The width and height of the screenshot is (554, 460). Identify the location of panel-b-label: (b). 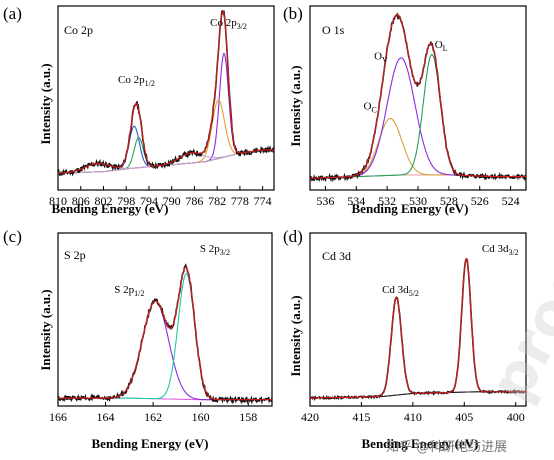
(293, 13).